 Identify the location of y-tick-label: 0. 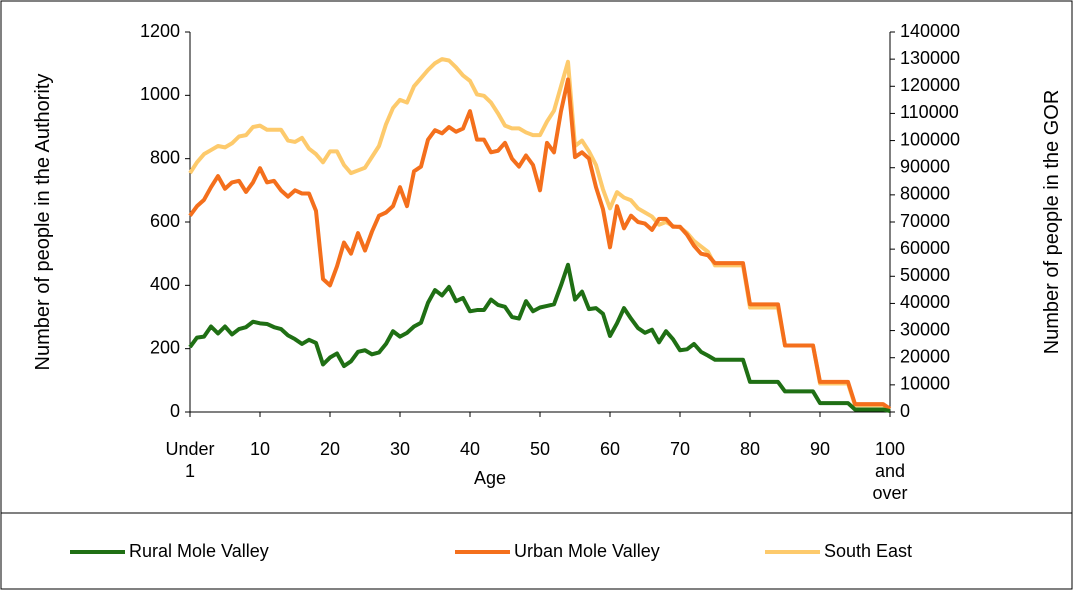
(175, 411).